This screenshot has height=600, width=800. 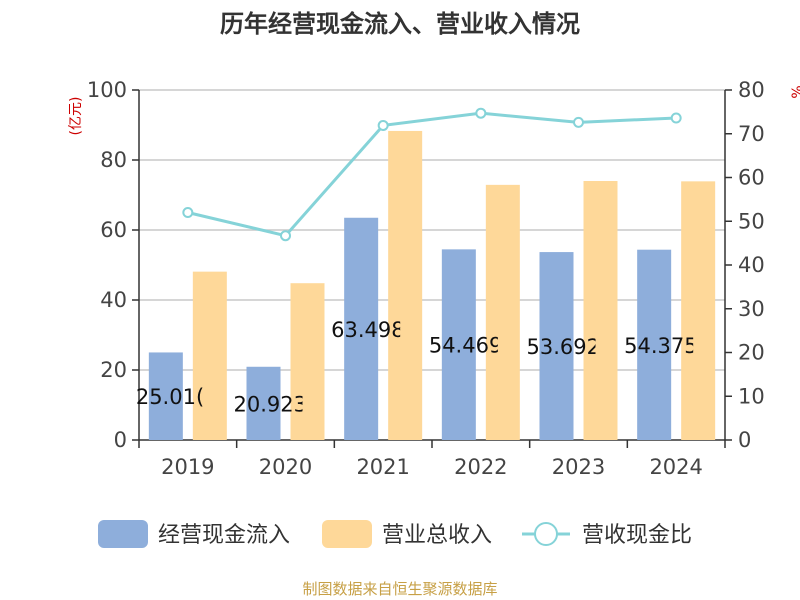 I want to click on bar-value-label: 54.469, so click(x=465, y=346).